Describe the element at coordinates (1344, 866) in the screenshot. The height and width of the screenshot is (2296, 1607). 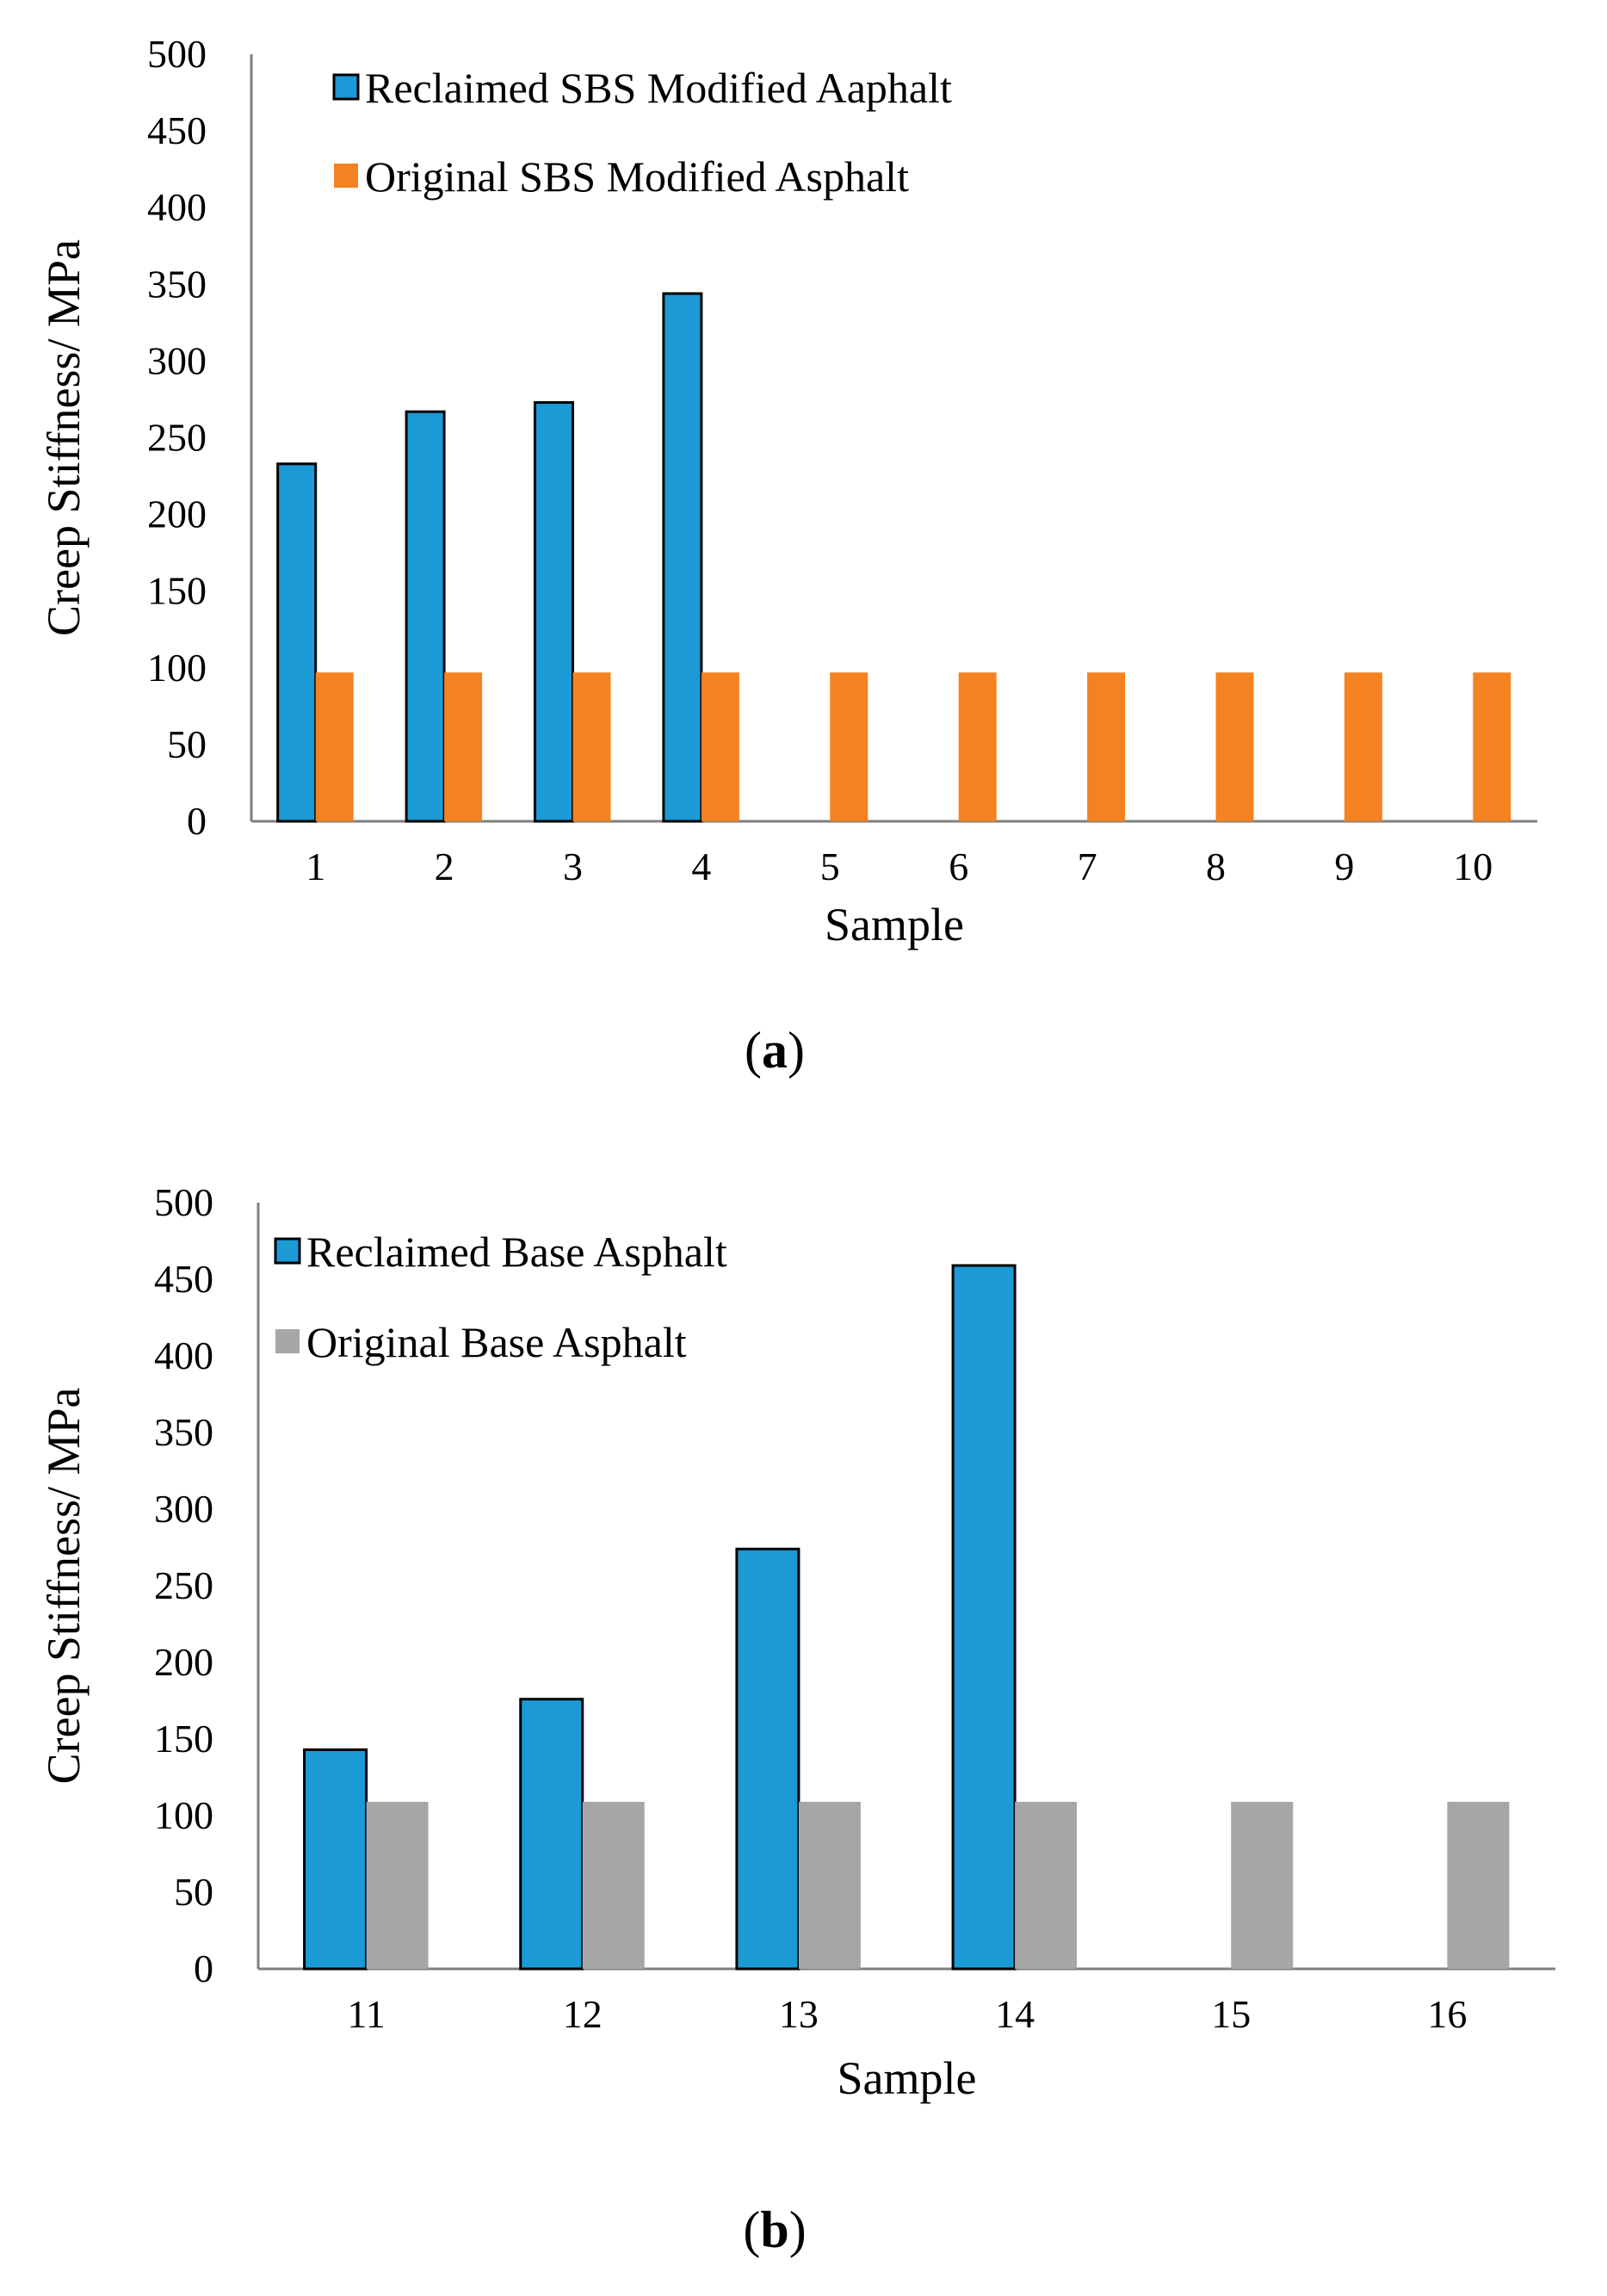
I see `x-tick-label: 9` at that location.